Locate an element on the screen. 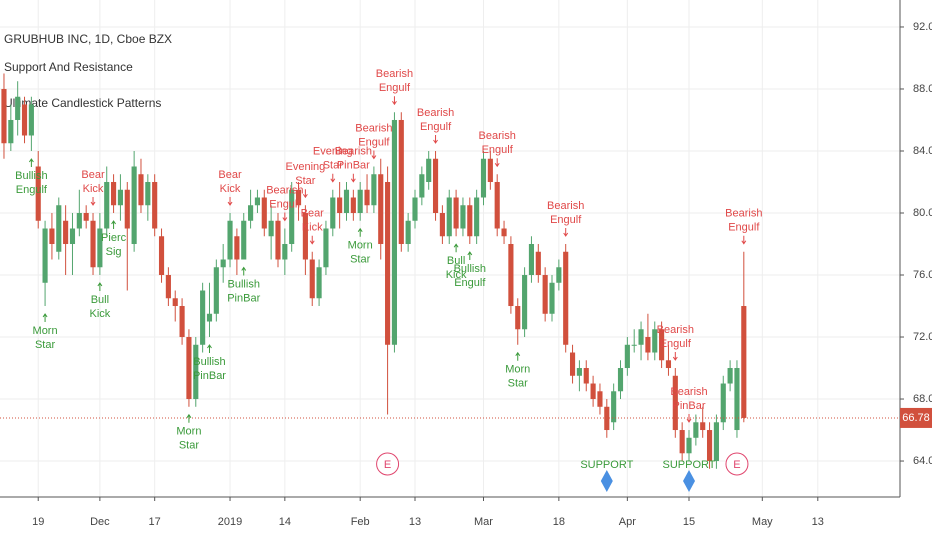  y-tick-label: 80.00 is located at coordinates (922, 213).